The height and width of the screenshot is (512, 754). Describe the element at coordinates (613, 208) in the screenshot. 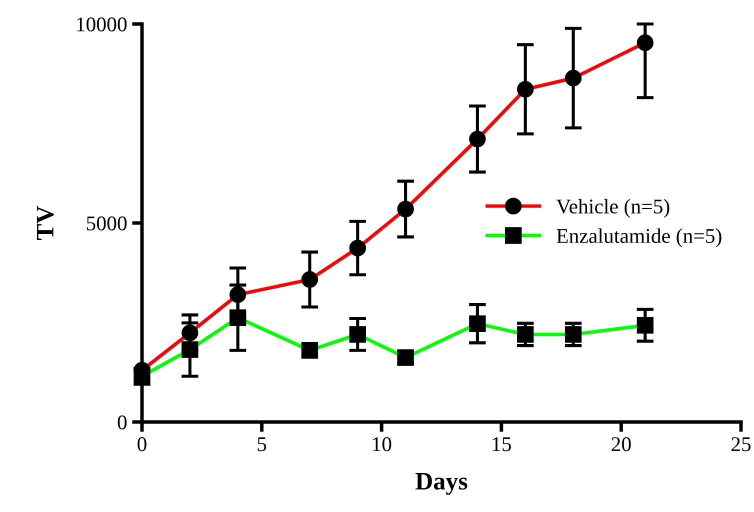

I see `legend-label: Vehicle (n=5)` at that location.